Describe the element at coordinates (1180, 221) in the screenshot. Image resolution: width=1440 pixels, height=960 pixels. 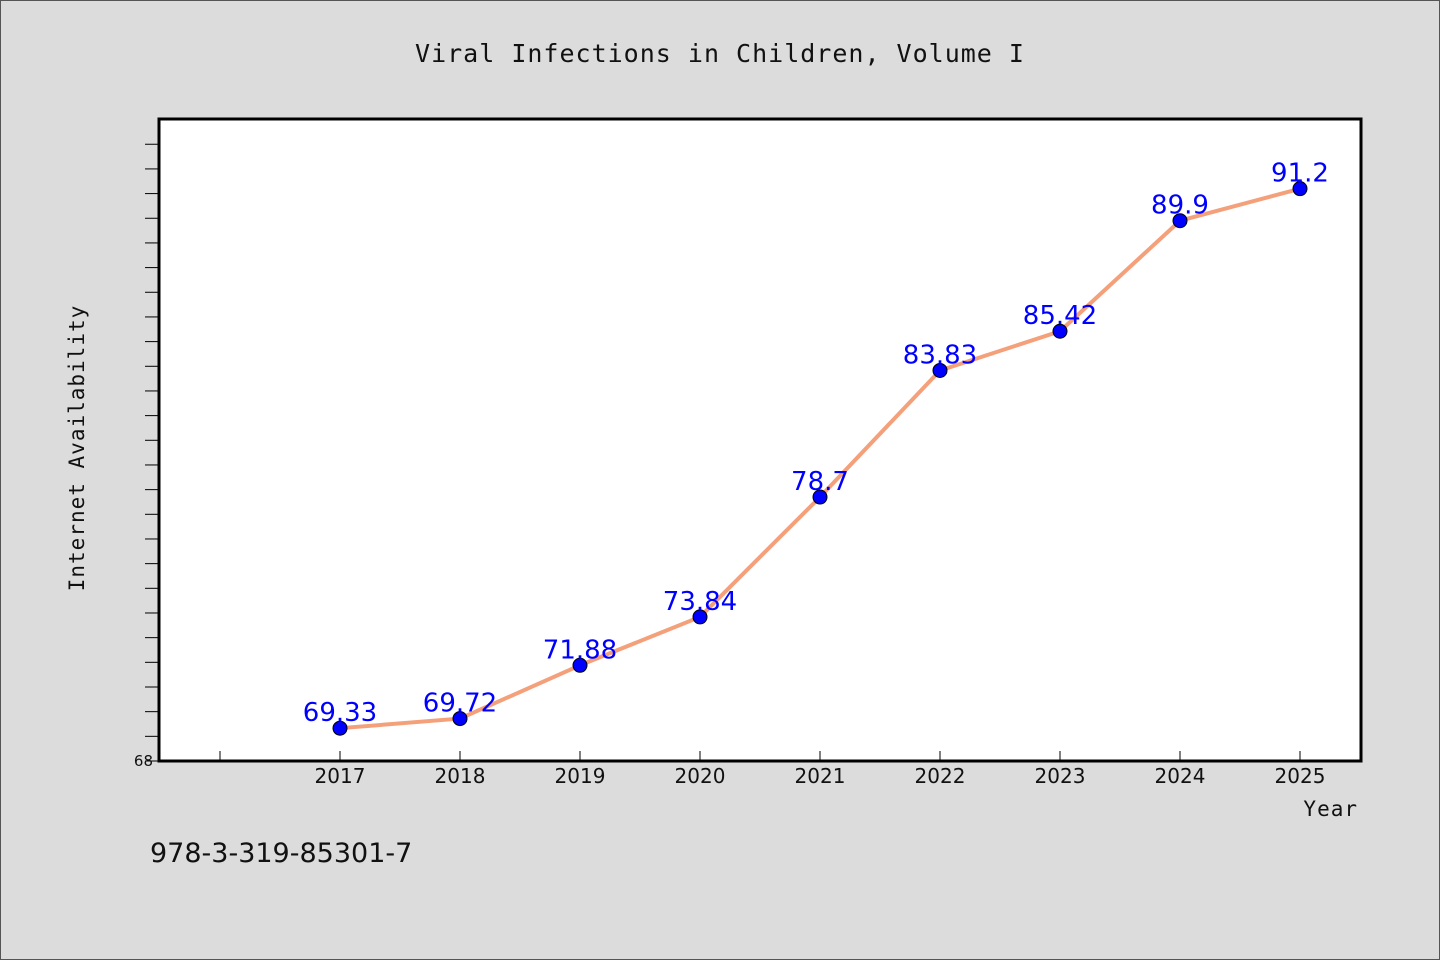
I see `data-point-2024` at that location.